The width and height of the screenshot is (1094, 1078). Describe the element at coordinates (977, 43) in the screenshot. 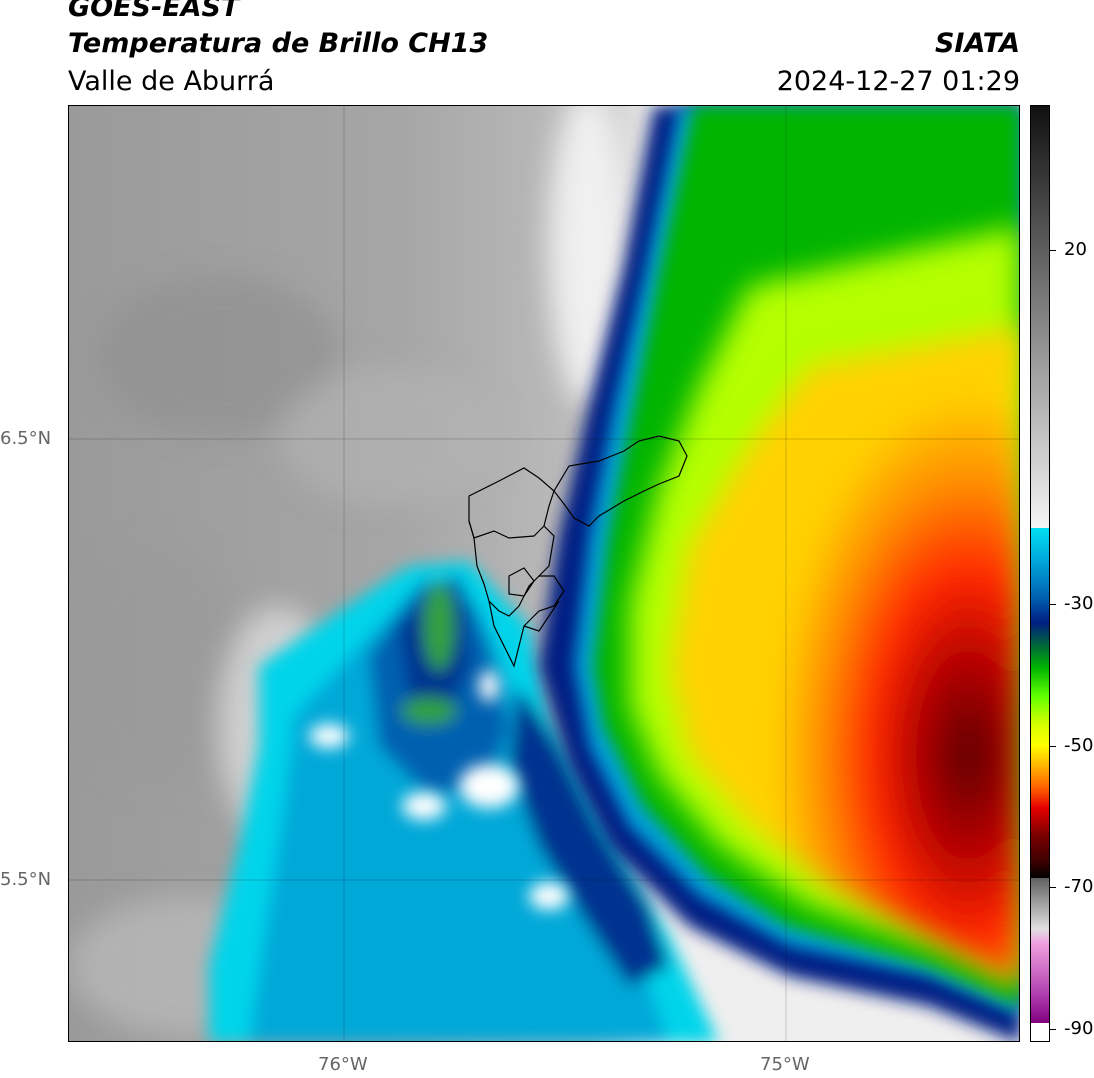

I see `agency-label: SIATA` at that location.